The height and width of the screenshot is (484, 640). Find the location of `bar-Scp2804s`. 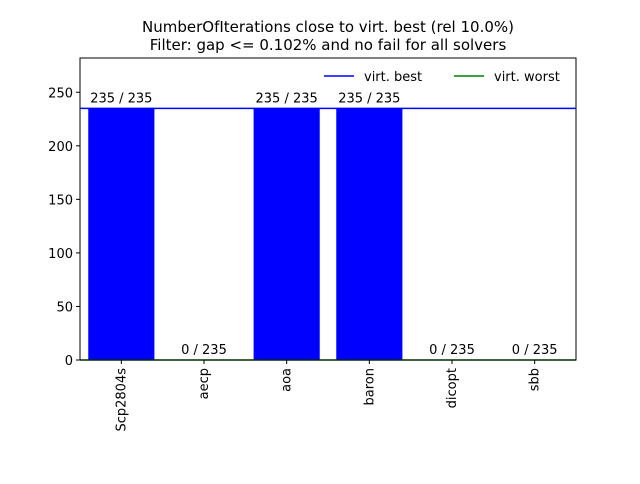

bar-Scp2804s is located at coordinates (121, 234).